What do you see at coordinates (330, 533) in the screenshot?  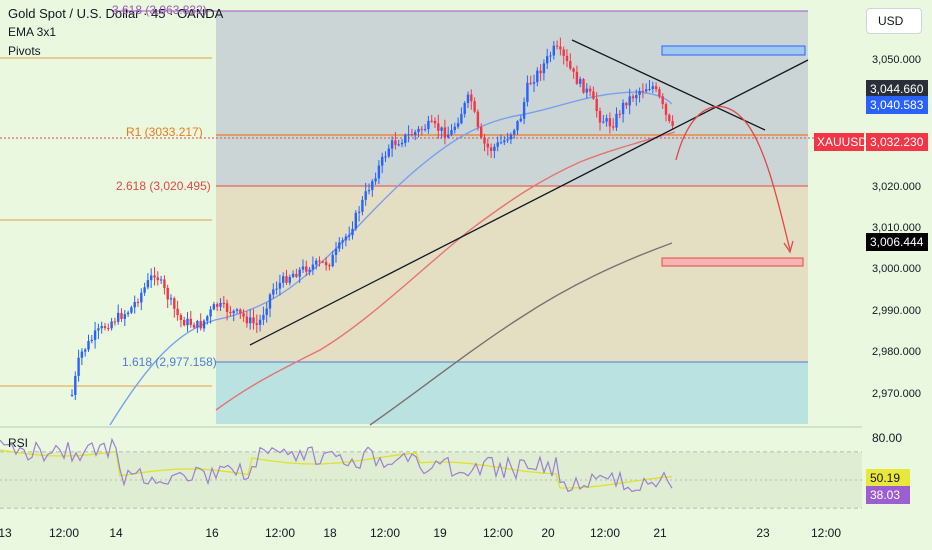 I see `time-tick-label: 18` at bounding box center [330, 533].